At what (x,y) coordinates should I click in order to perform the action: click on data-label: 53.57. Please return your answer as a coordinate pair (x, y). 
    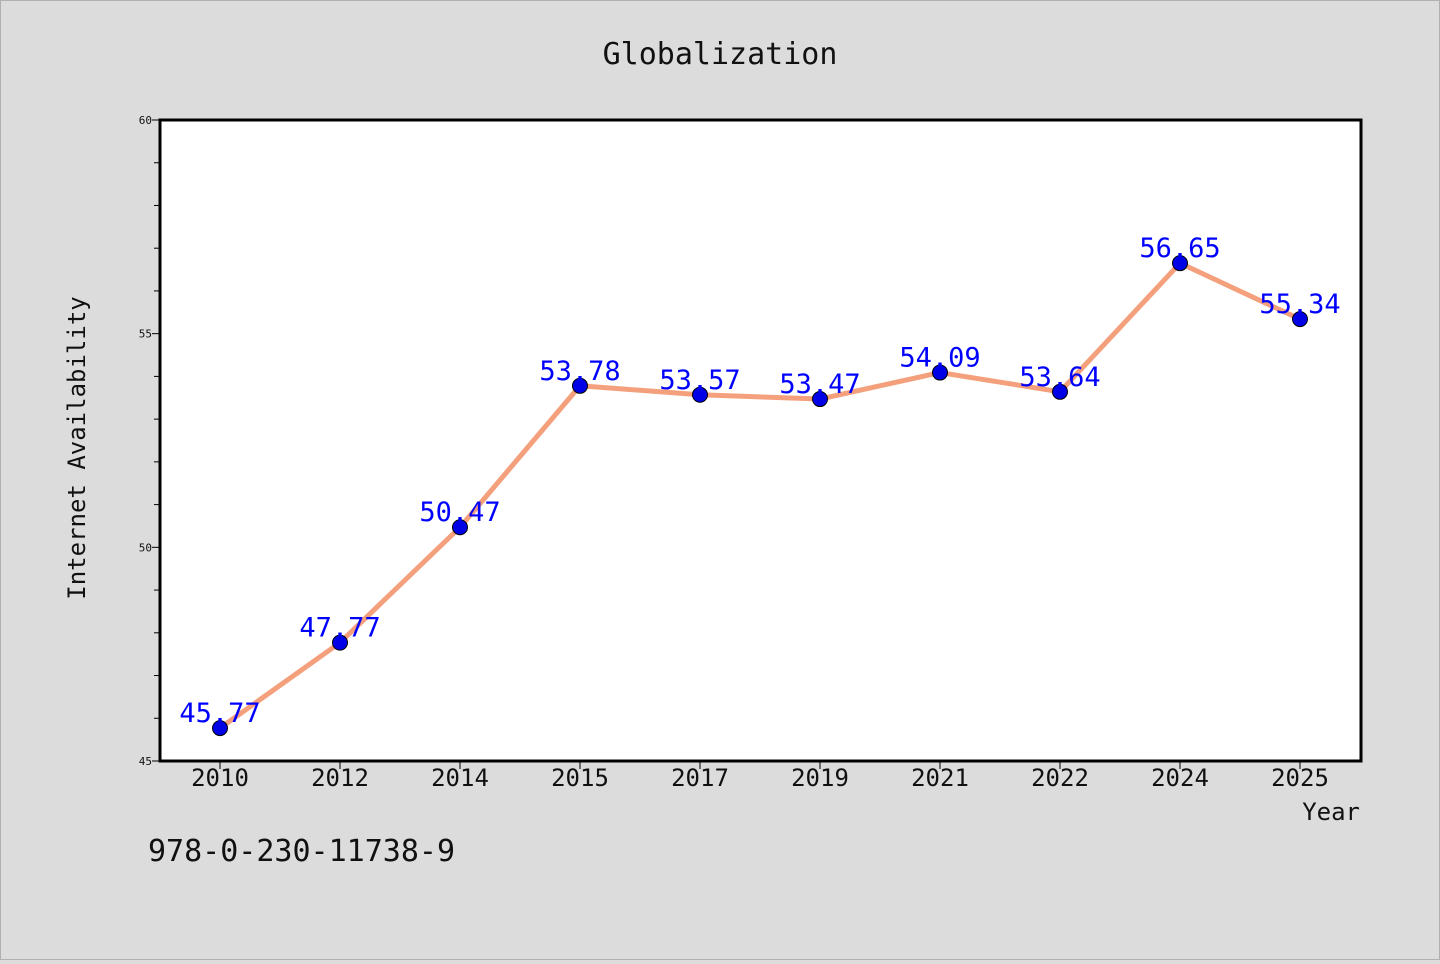
    Looking at the image, I should click on (699, 380).